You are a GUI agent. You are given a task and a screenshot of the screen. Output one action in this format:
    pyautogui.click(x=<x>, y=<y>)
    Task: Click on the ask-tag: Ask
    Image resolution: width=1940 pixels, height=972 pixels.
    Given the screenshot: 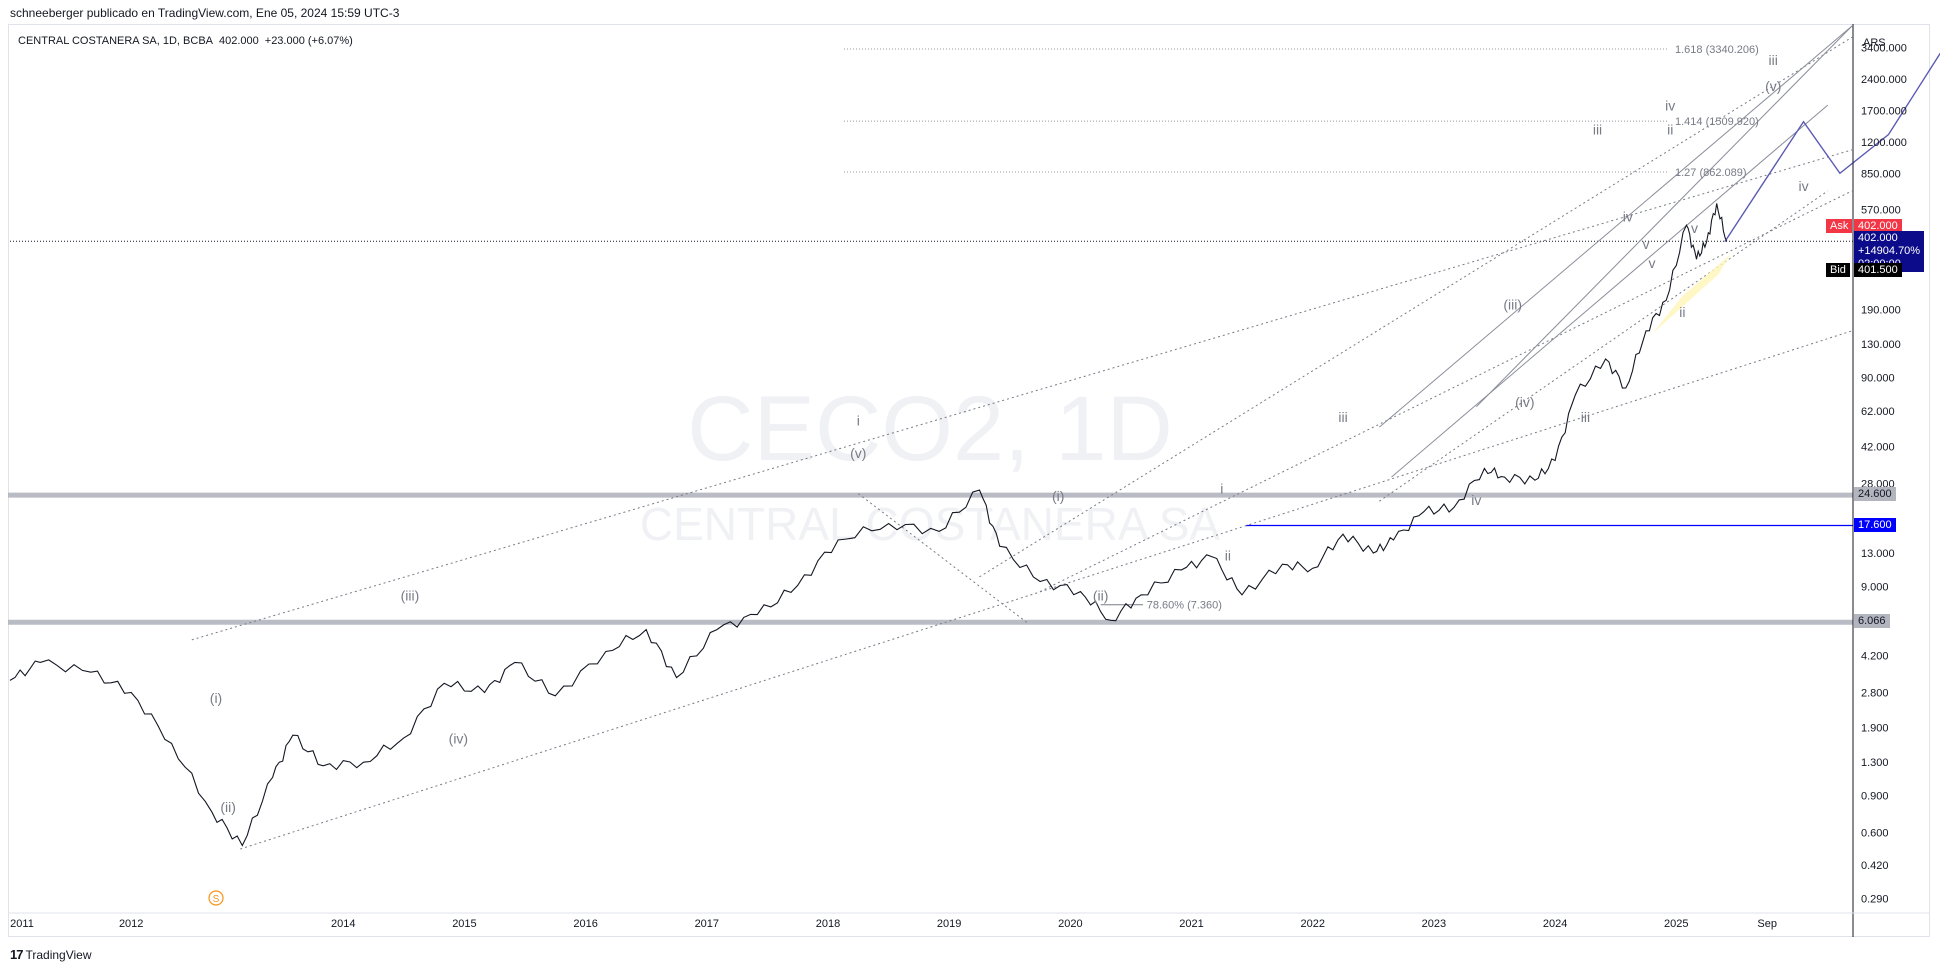 What is the action you would take?
    pyautogui.click(x=1839, y=226)
    